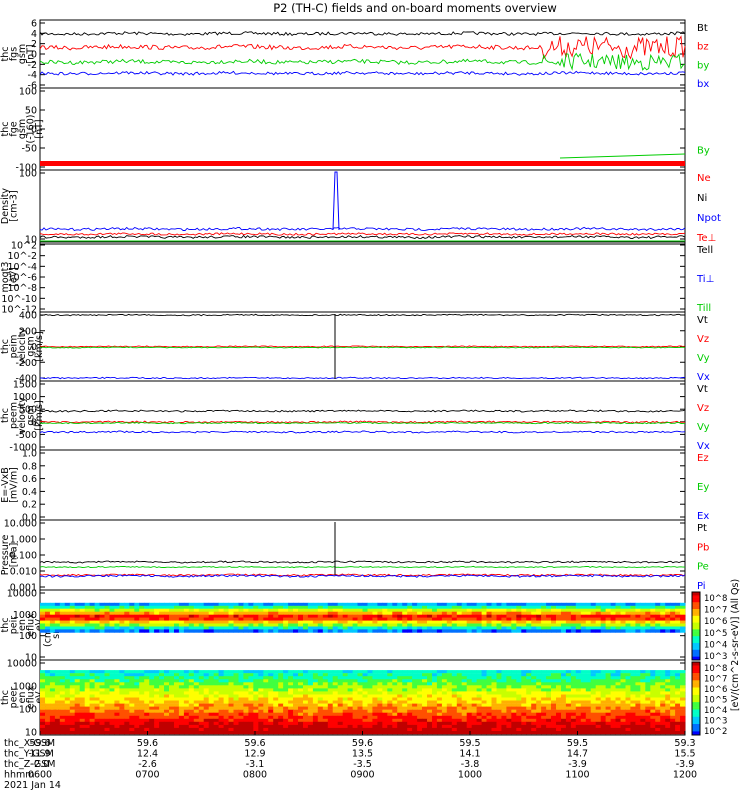  What do you see at coordinates (362, 378) in the screenshot?
I see `series-line-vx` at bounding box center [362, 378].